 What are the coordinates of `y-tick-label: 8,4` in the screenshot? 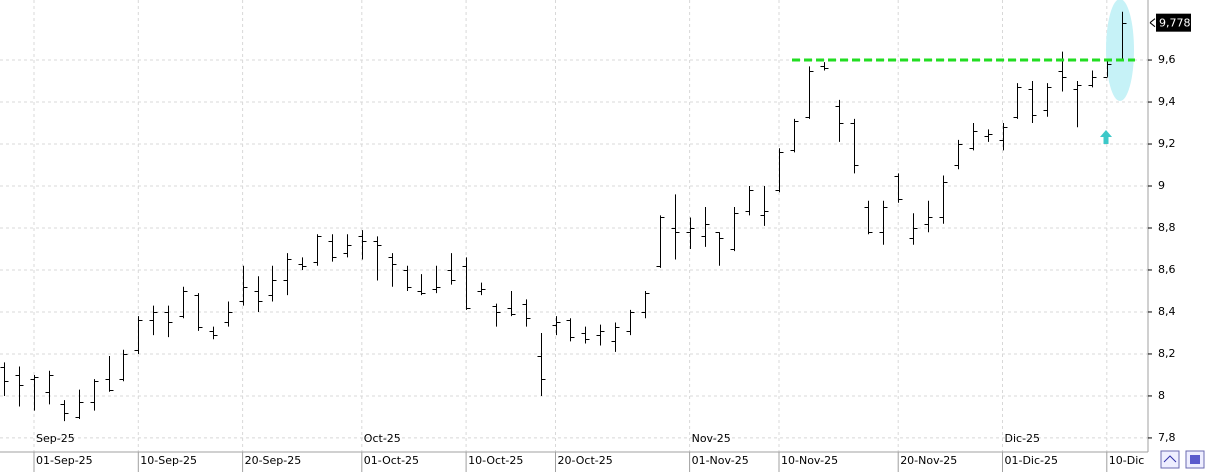 It's located at (1167, 311).